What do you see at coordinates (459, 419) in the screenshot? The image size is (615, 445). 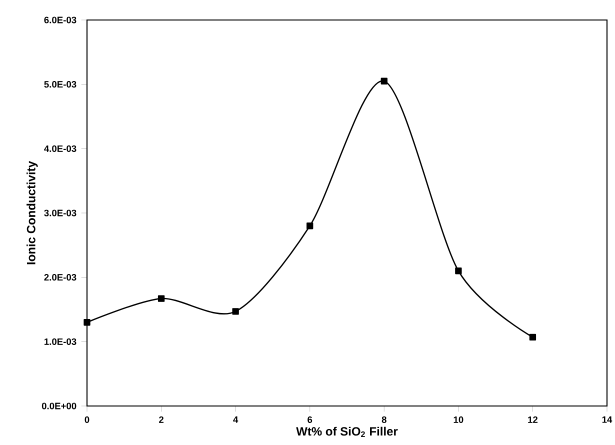 I see `x-tick-label: 10` at bounding box center [459, 419].